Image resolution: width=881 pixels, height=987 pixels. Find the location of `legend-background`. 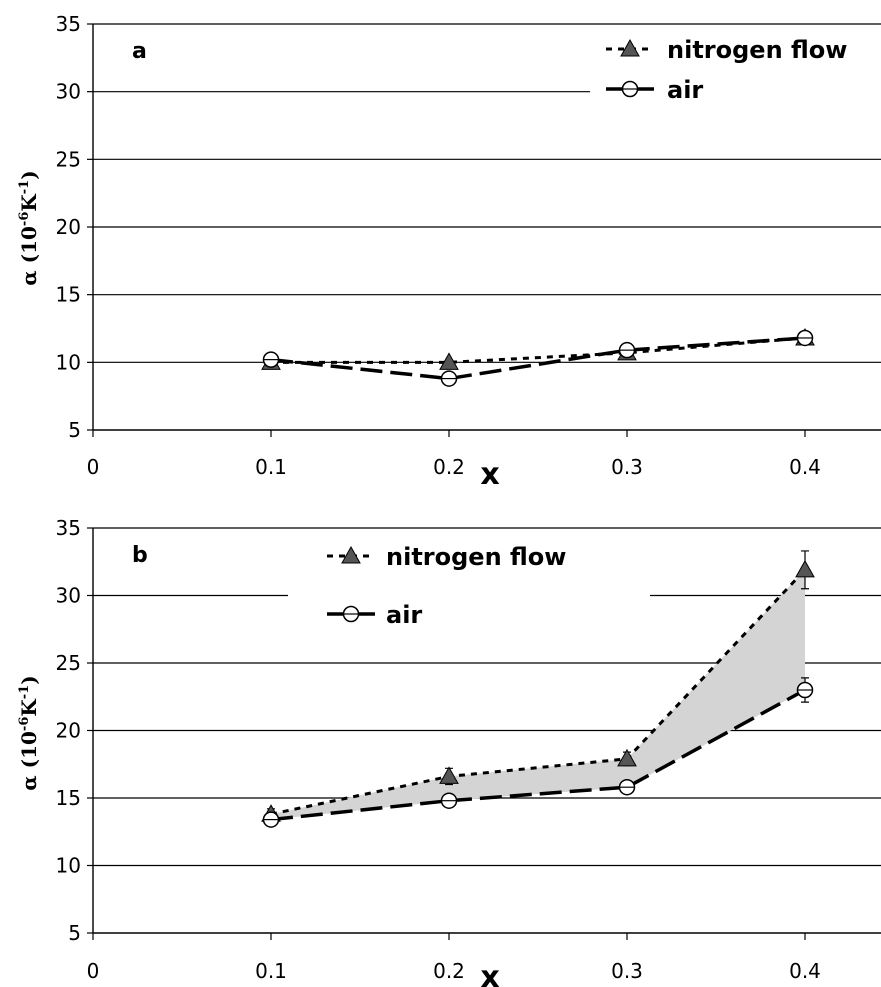

legend-background is located at coordinates (735, 64).